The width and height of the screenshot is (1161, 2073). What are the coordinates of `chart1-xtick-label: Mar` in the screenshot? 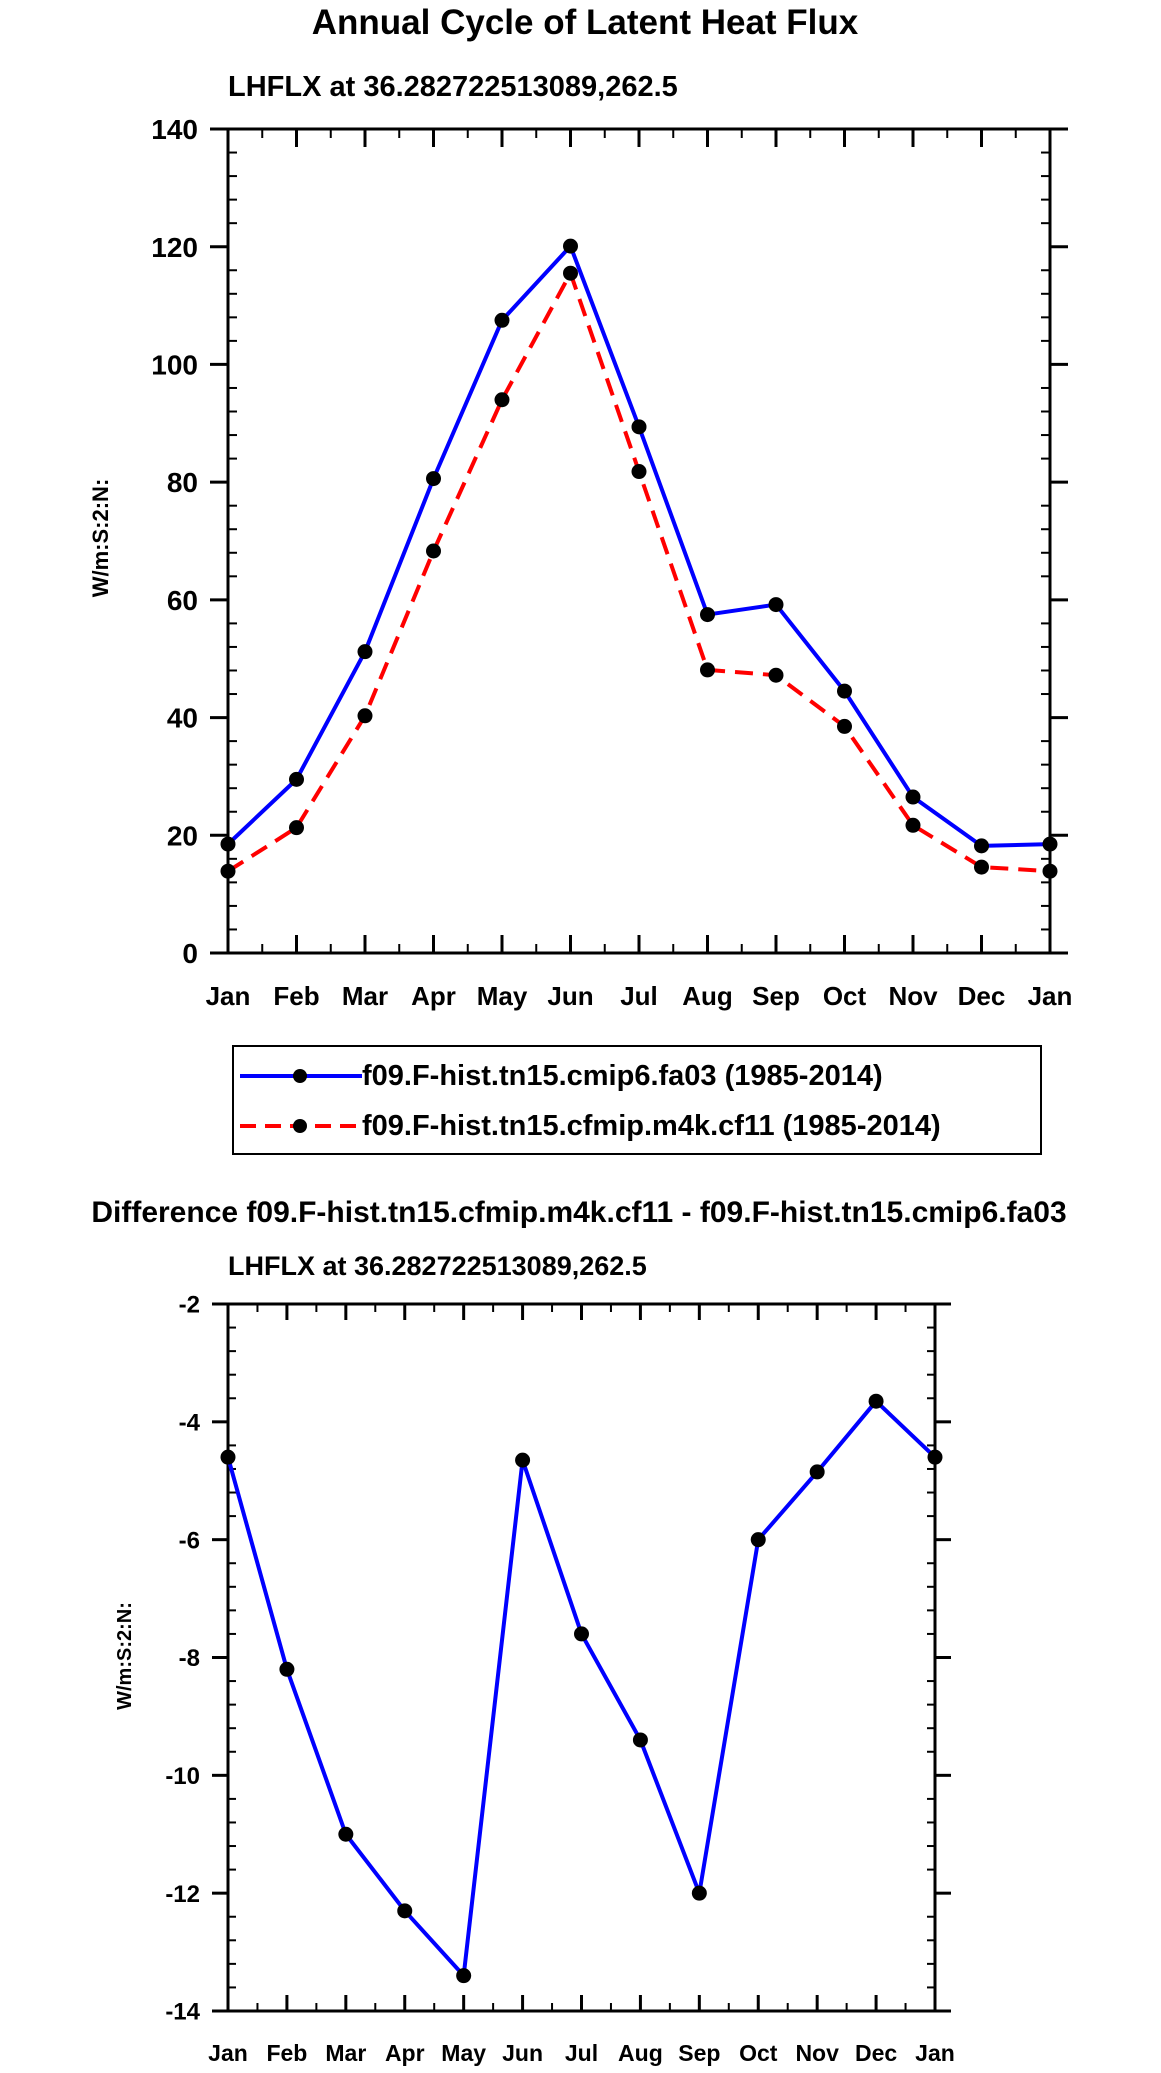 It's located at (365, 996).